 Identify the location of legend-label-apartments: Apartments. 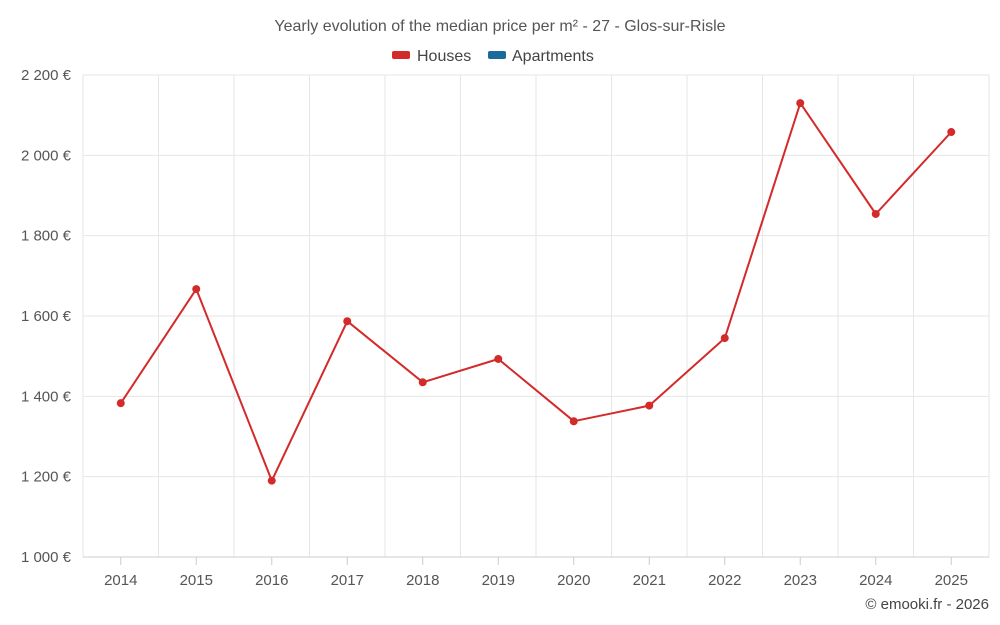
(553, 56).